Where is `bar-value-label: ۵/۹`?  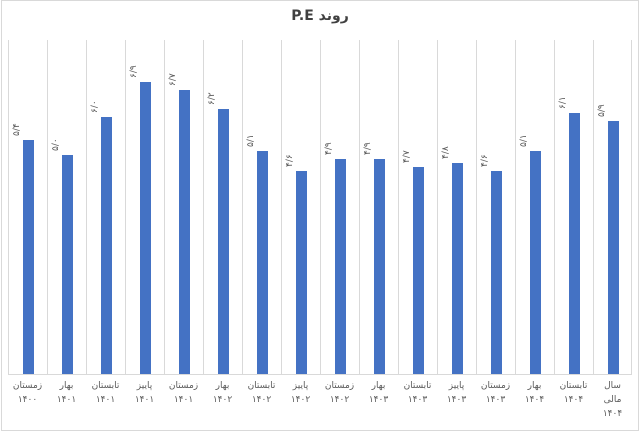 bar-value-label: ۵/۹ is located at coordinates (602, 110).